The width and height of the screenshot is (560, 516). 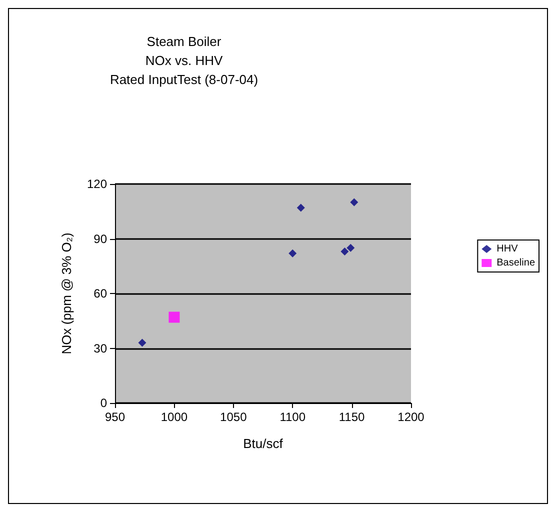 I want to click on y-tick-label: 60, so click(x=101, y=293).